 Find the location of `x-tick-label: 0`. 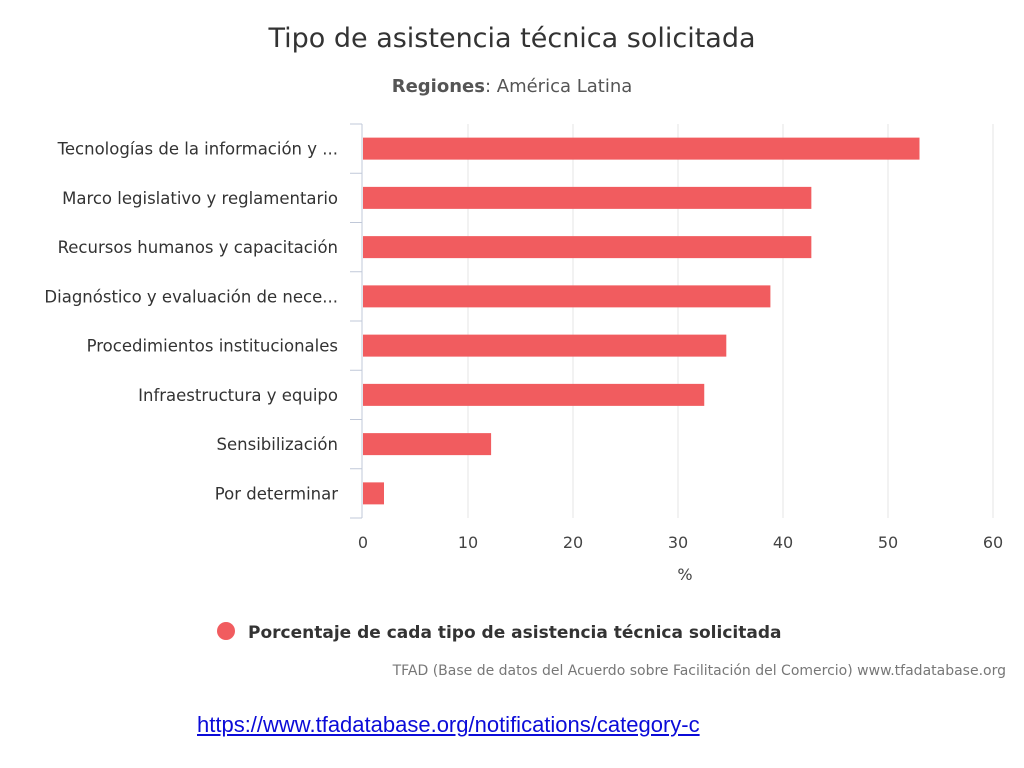

x-tick-label: 0 is located at coordinates (363, 542).